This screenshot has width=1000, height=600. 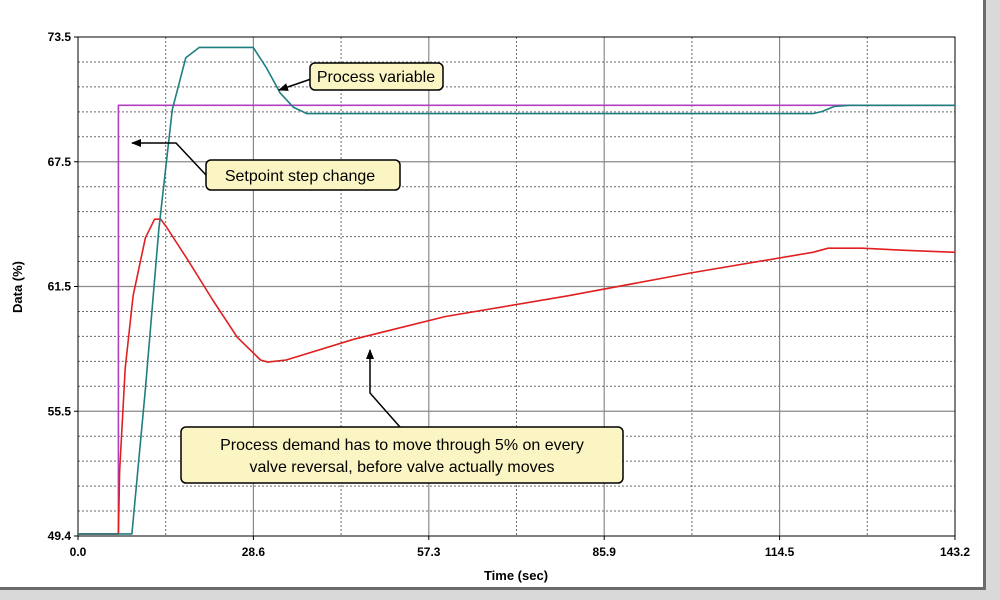 I want to click on callout-setpoint: Setpoint step change, so click(x=266, y=165).